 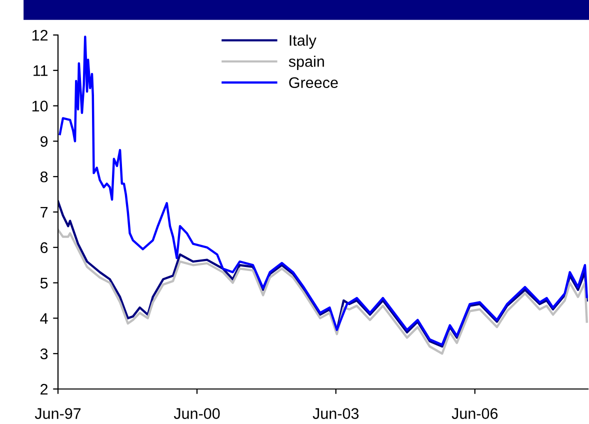 What do you see at coordinates (335, 413) in the screenshot?
I see `x-tick-label: Jun-03` at bounding box center [335, 413].